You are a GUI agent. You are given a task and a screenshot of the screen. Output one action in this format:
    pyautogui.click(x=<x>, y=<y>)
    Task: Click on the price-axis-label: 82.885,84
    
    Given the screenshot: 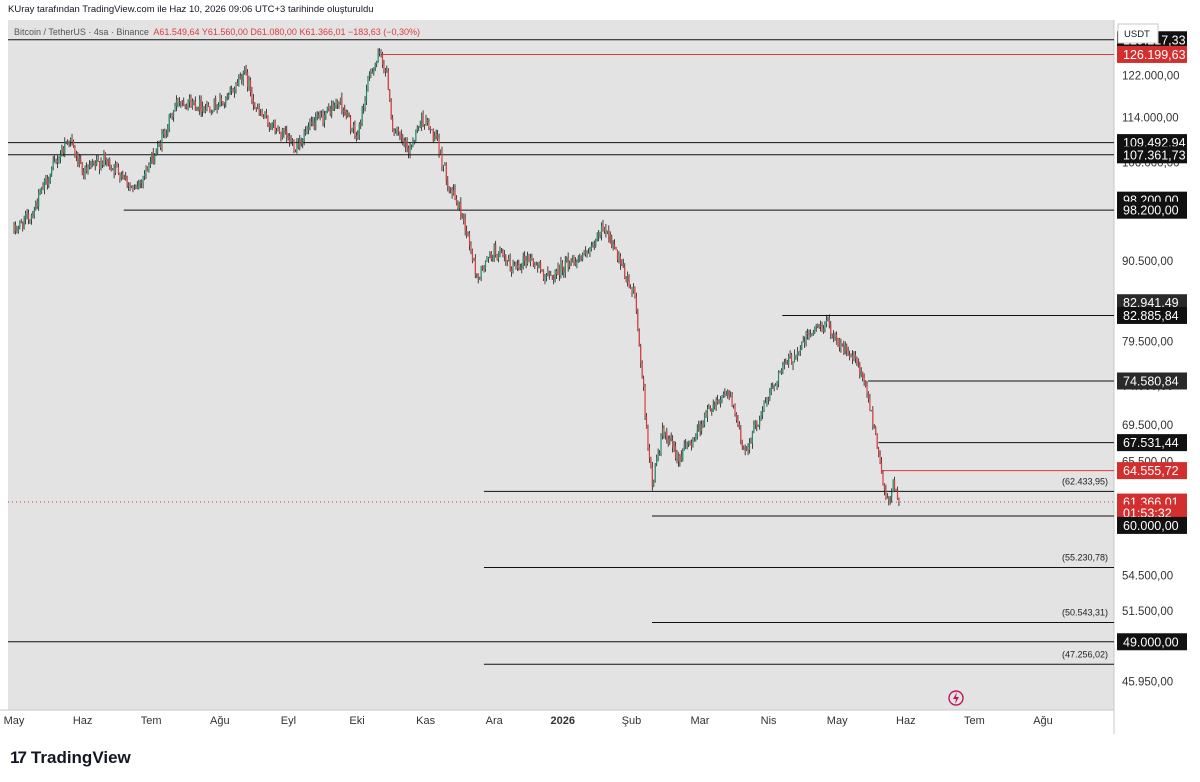 What is the action you would take?
    pyautogui.click(x=1151, y=316)
    